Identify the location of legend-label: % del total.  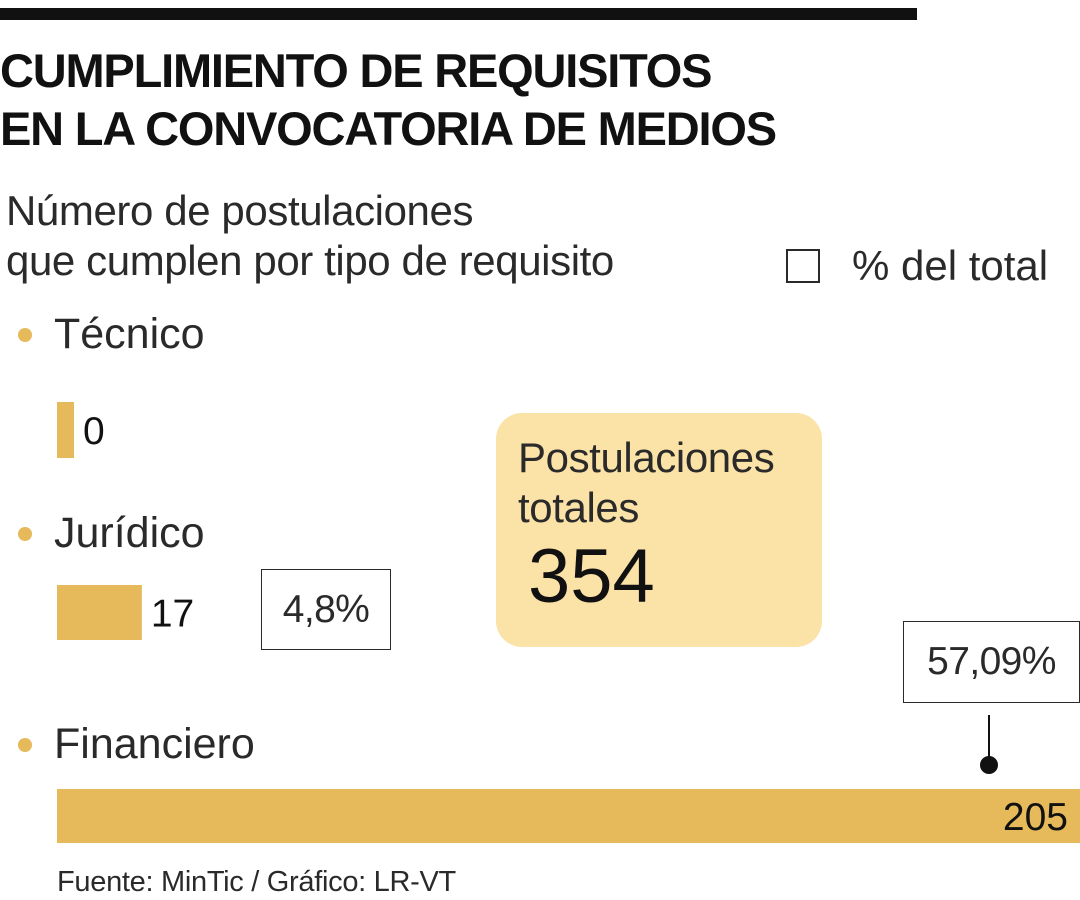
(950, 265).